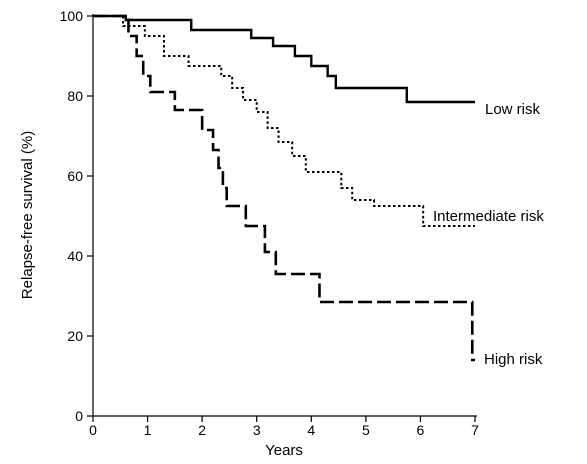 Image resolution: width=587 pixels, height=464 pixels. I want to click on x-tick-label: 5, so click(366, 430).